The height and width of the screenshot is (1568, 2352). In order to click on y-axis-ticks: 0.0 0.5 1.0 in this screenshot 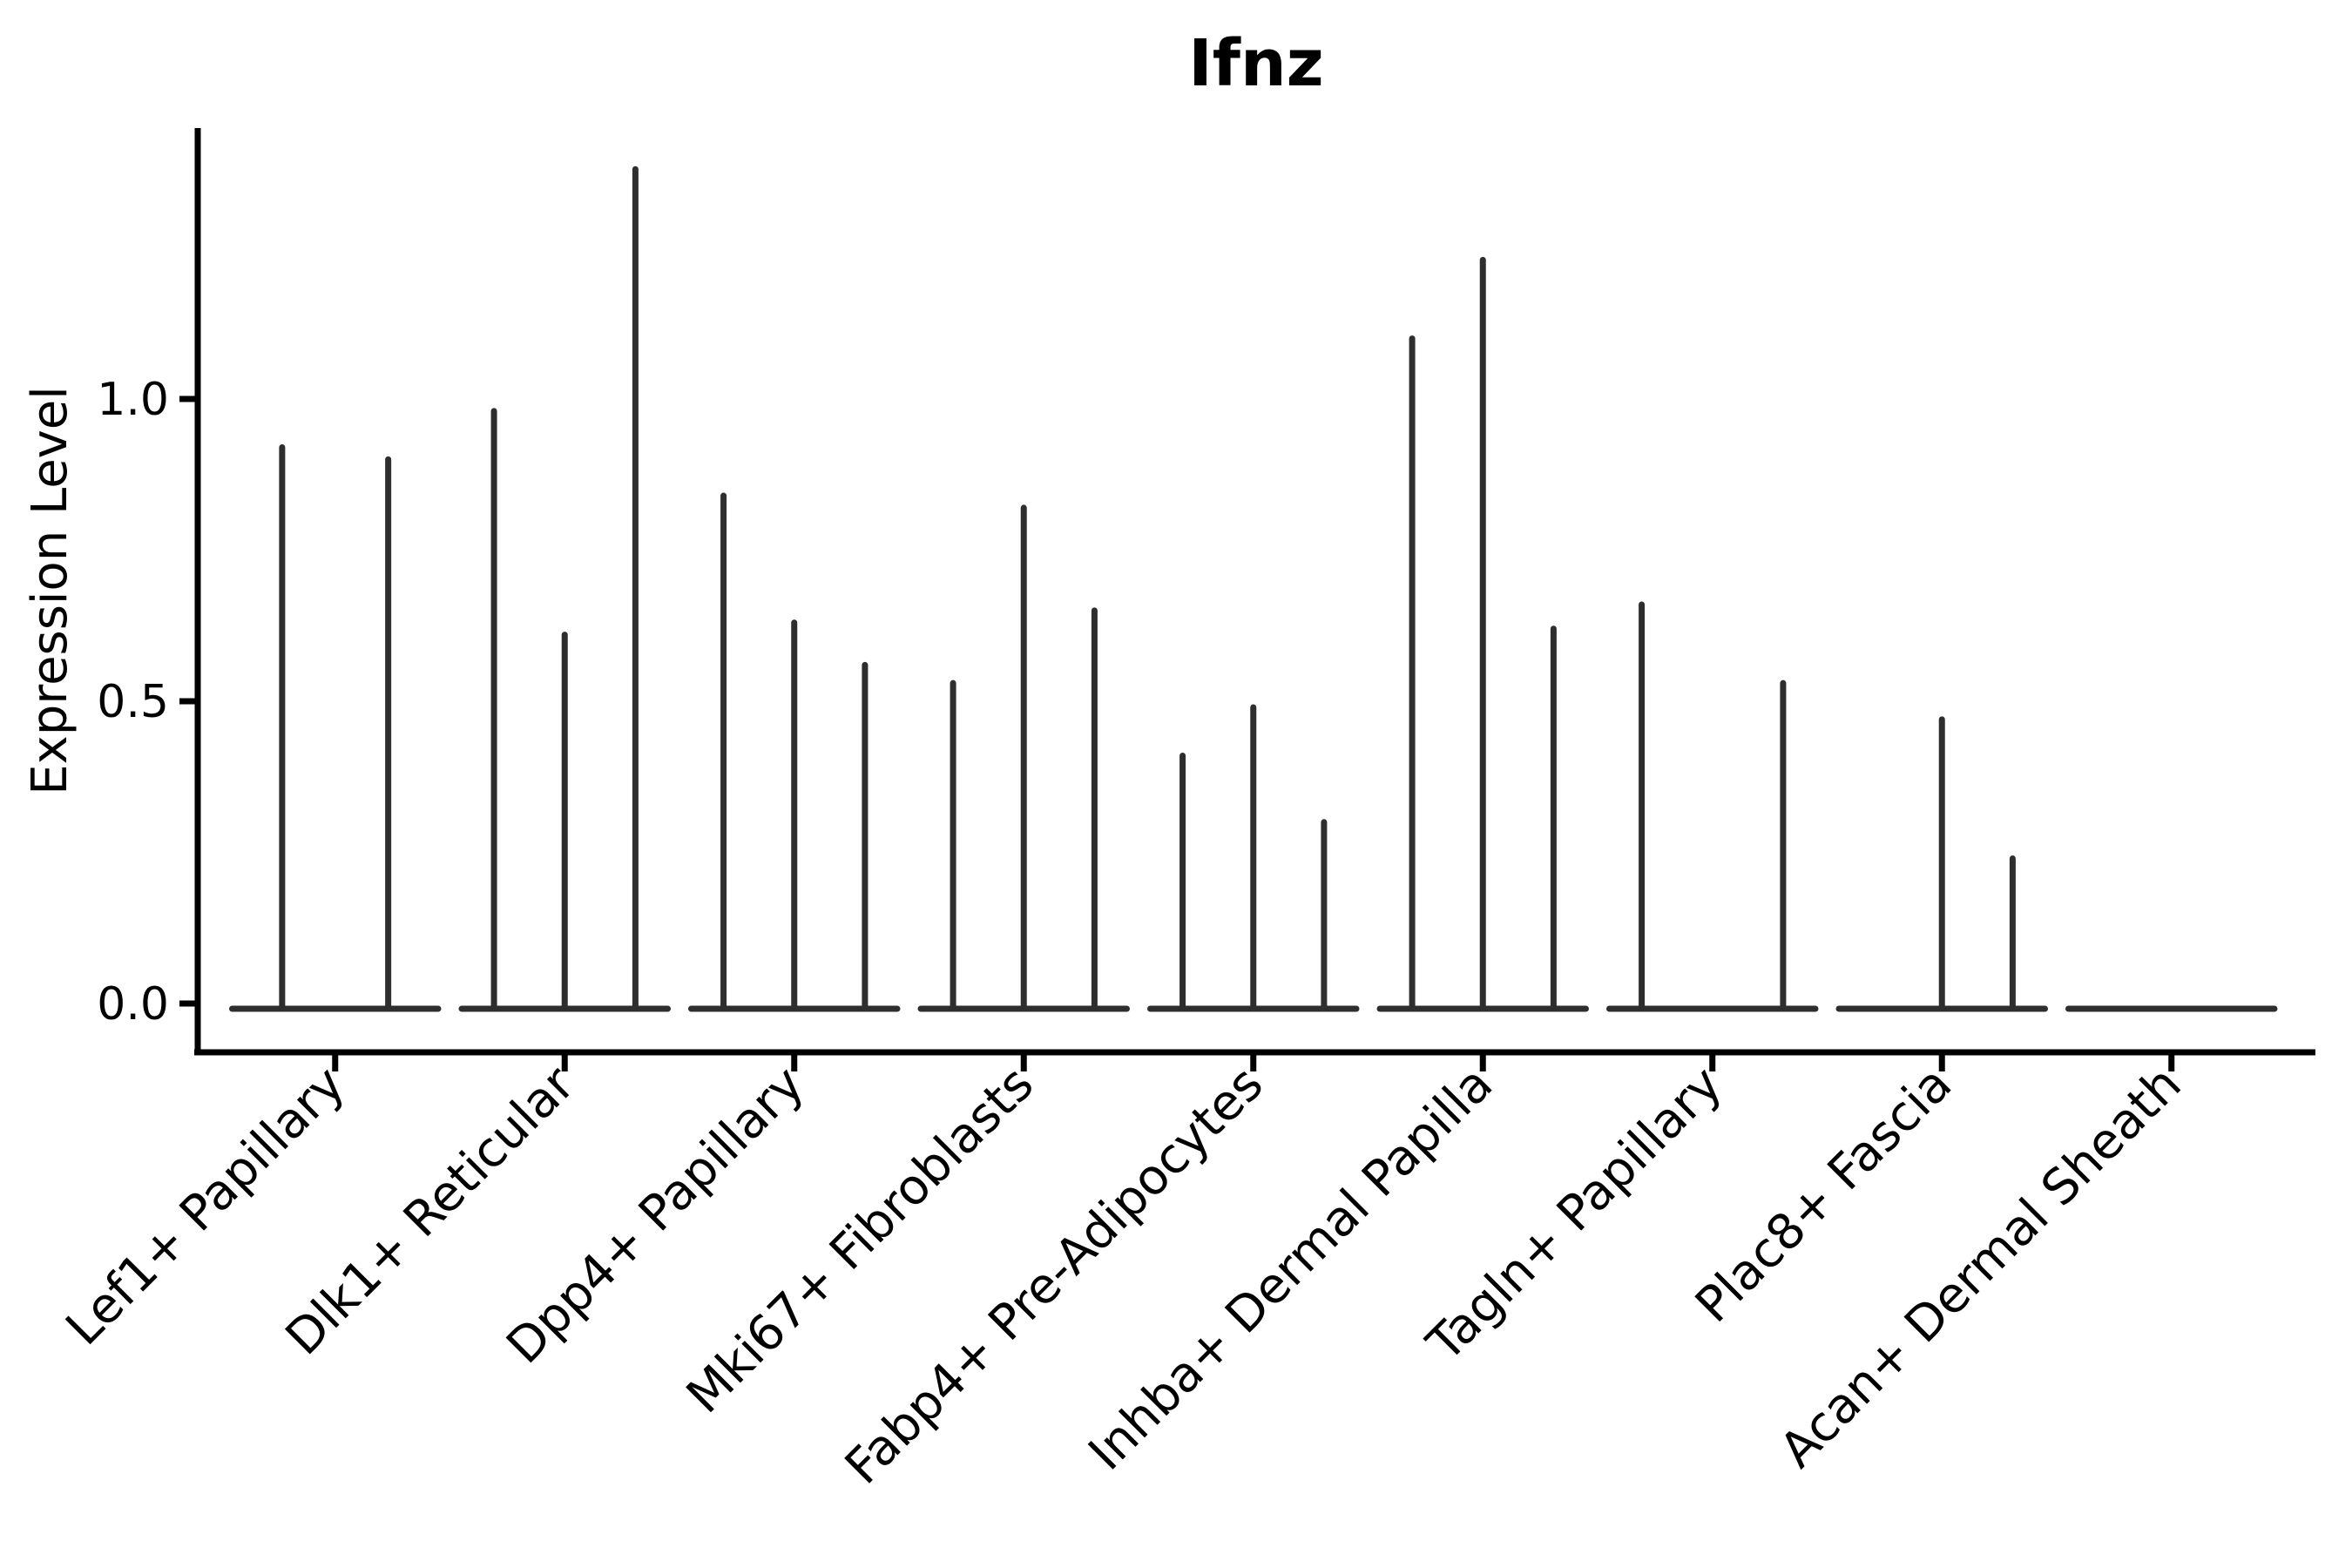, I will do `click(147, 702)`.